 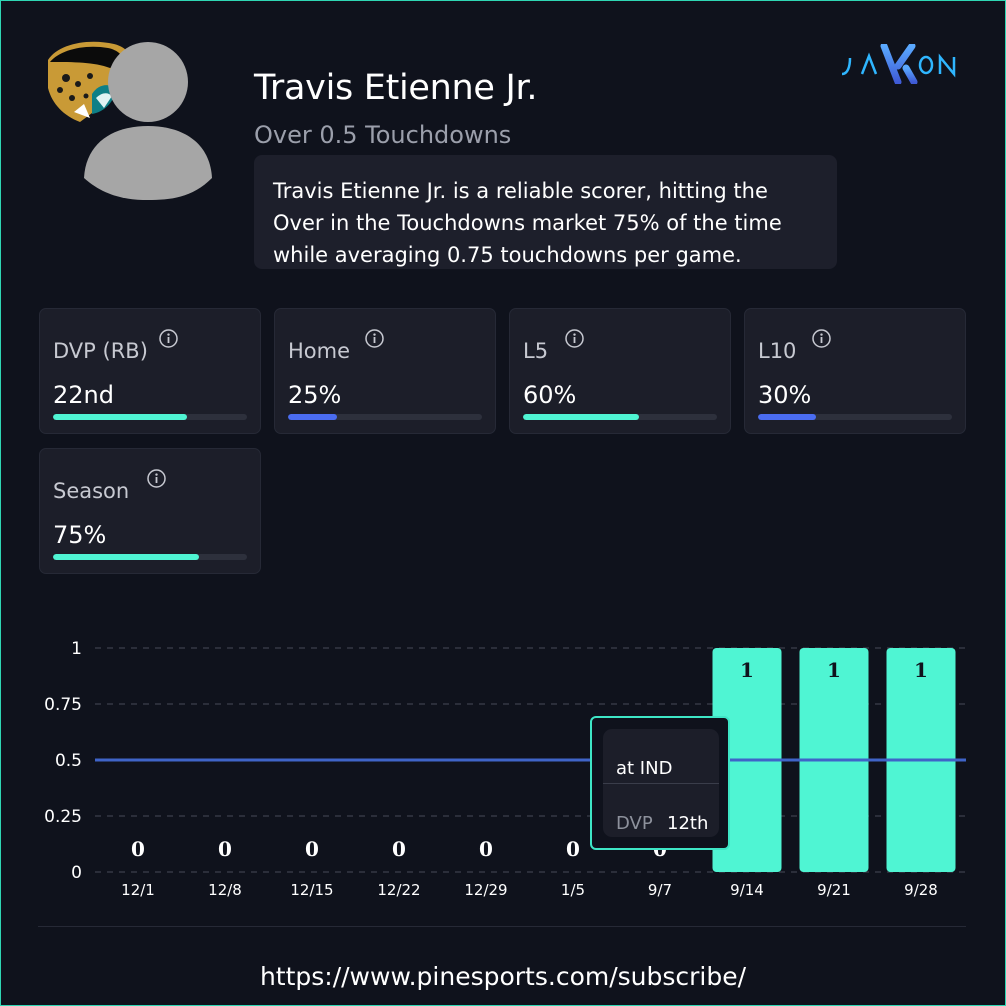 I want to click on market-label: Over 0.5 Touchdowns, so click(x=383, y=135).